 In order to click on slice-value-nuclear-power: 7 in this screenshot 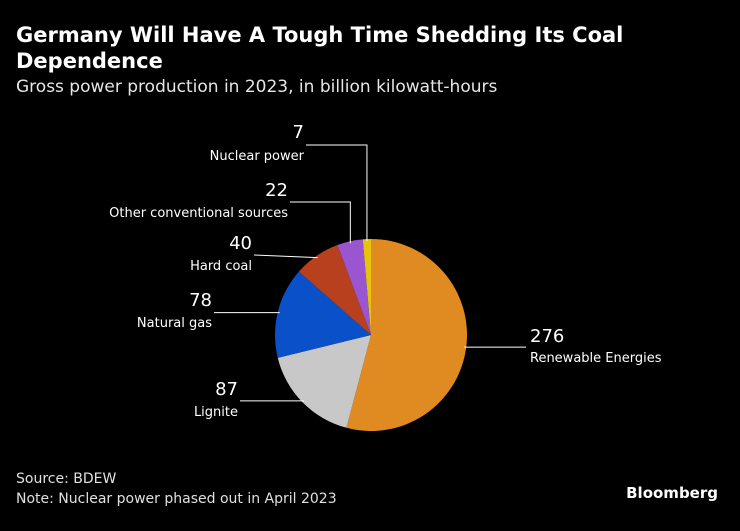, I will do `click(298, 132)`.